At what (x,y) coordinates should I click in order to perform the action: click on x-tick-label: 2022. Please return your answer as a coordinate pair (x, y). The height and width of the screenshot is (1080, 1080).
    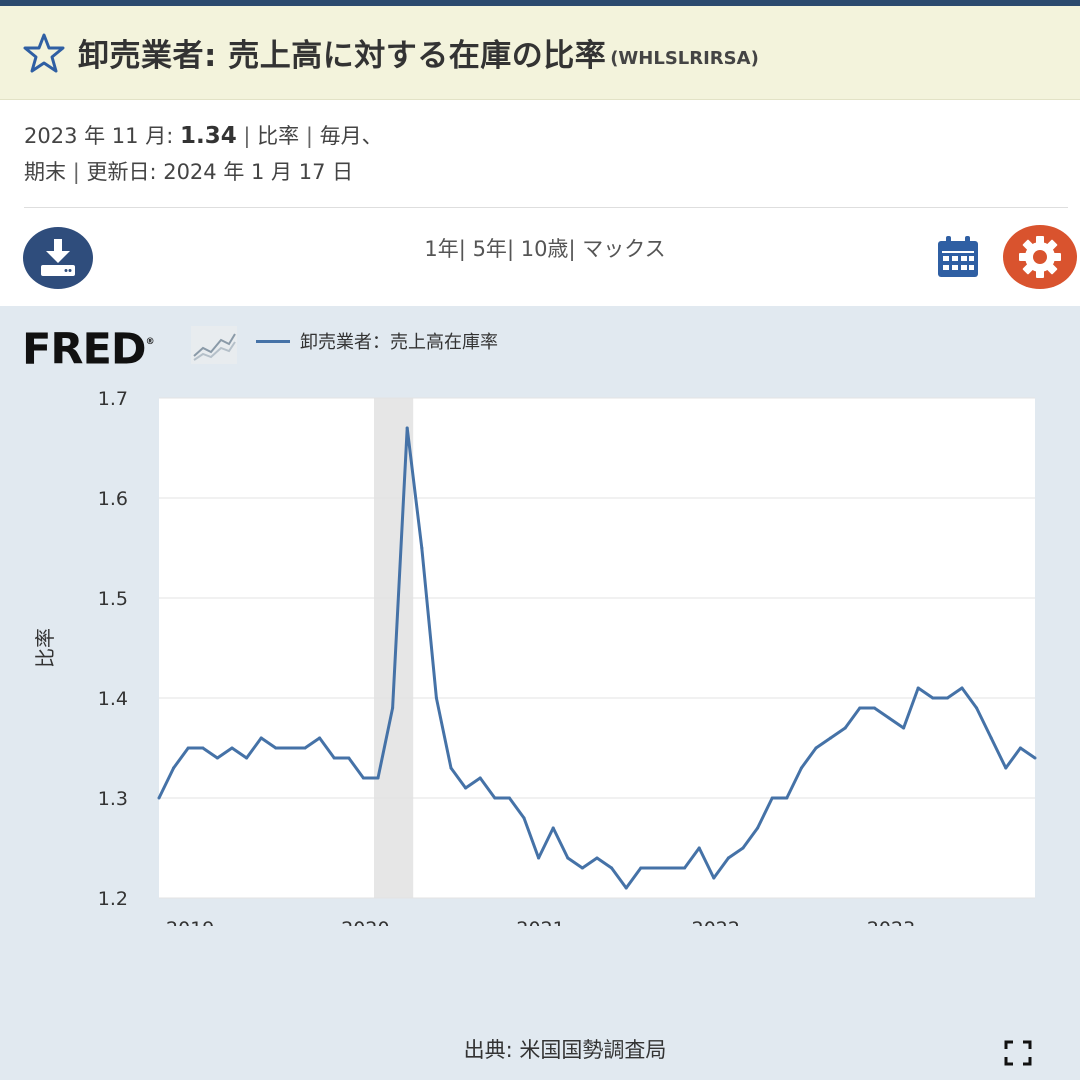
    Looking at the image, I should click on (716, 922).